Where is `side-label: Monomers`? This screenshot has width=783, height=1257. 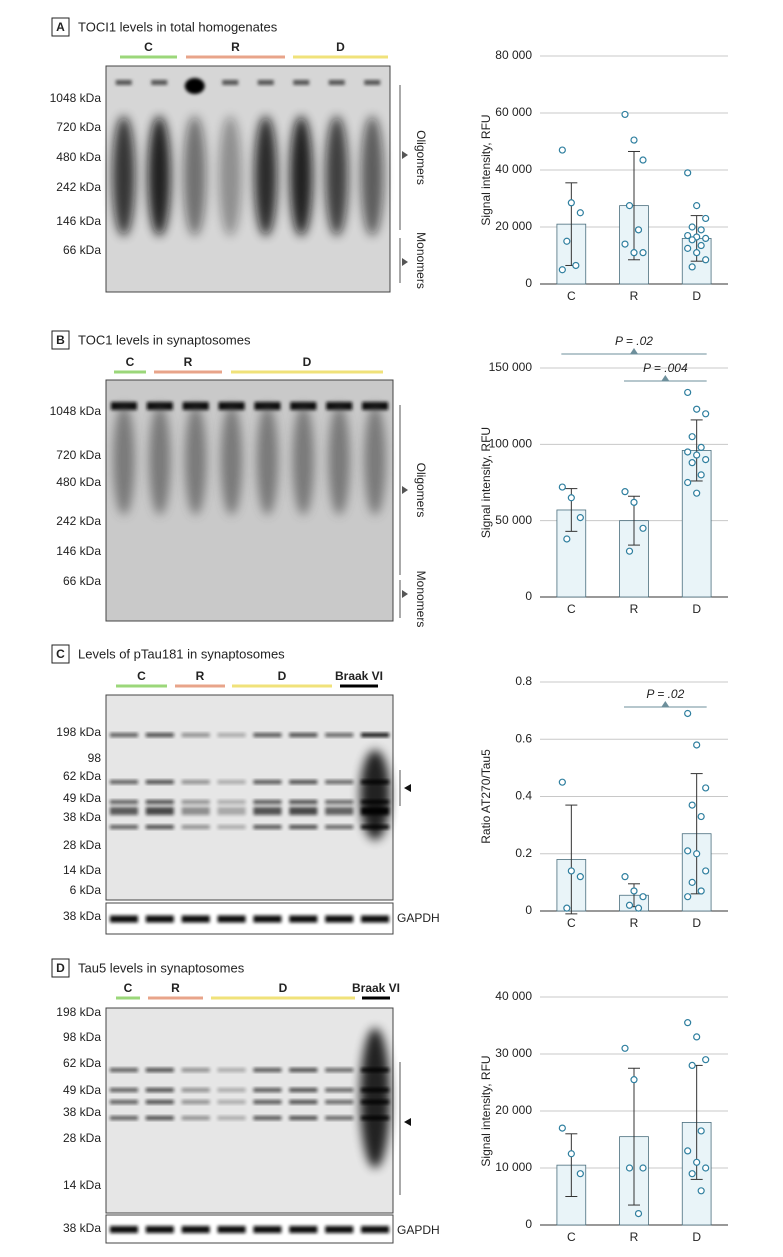 side-label: Monomers is located at coordinates (421, 260).